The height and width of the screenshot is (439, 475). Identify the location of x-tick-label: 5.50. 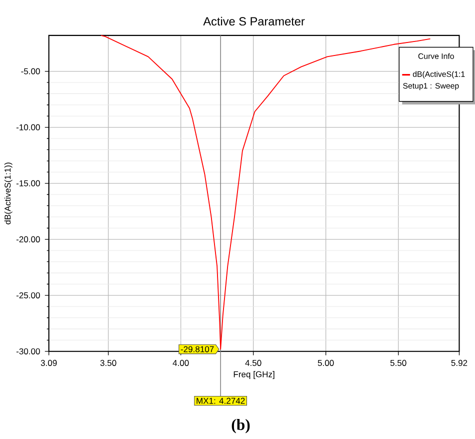
(398, 363).